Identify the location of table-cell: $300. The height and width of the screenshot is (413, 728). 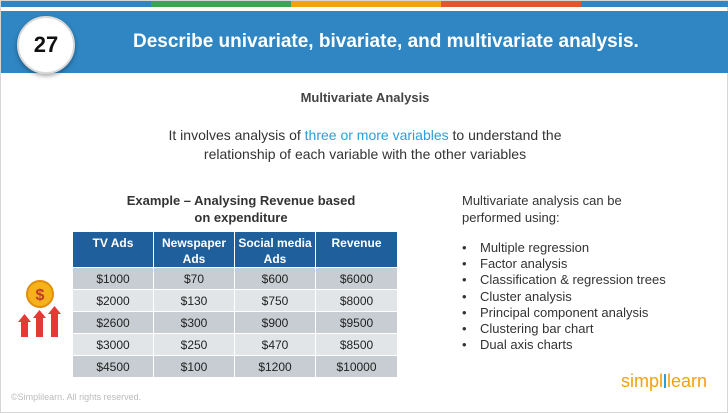
(194, 322).